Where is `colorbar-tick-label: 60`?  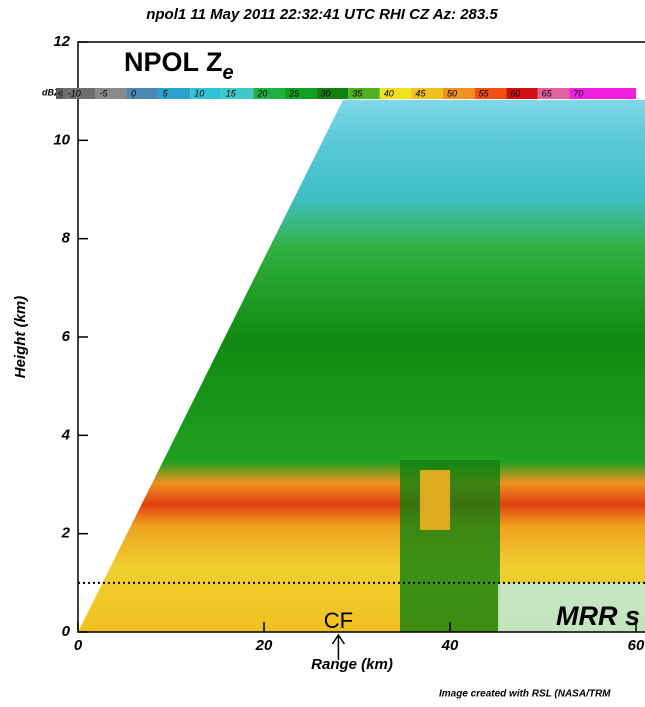
colorbar-tick-label: 60 is located at coordinates (515, 93).